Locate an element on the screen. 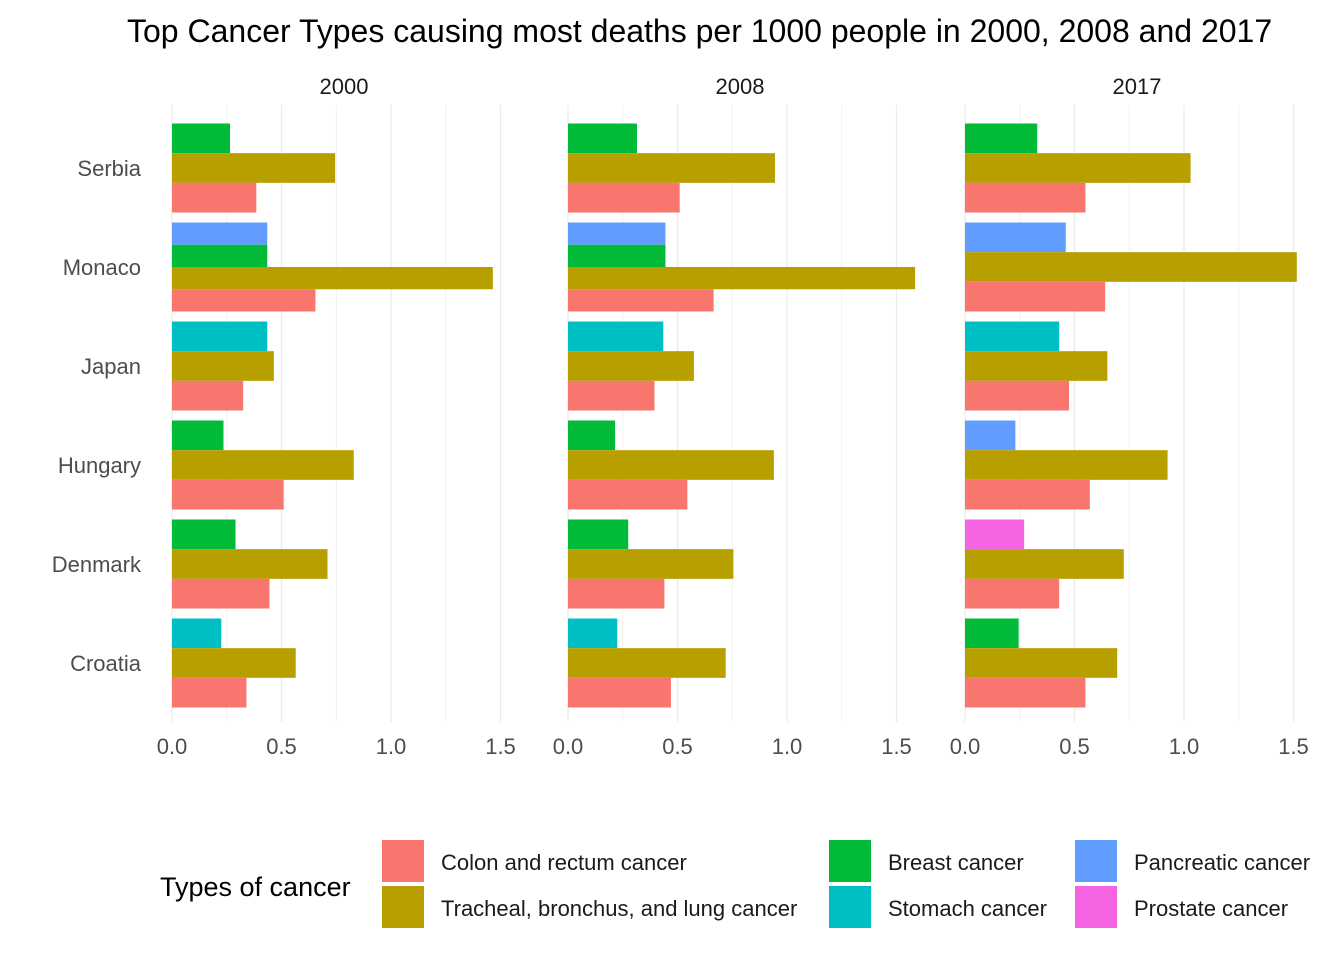 Image resolution: width=1344 pixels, height=960 pixels. legend-label: Pancreatic cancer is located at coordinates (1222, 862).